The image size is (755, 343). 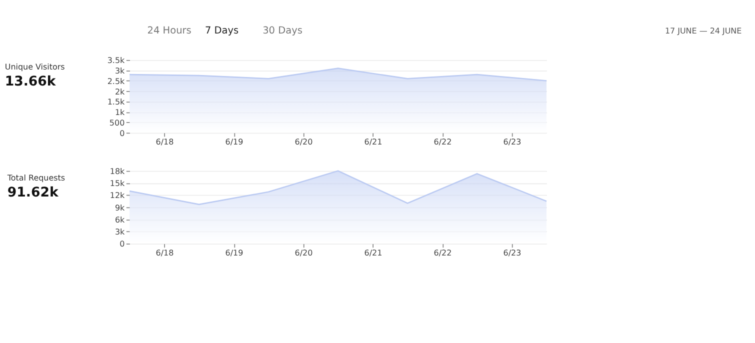 What do you see at coordinates (117, 123) in the screenshot?
I see `y-tick-label: 500` at bounding box center [117, 123].